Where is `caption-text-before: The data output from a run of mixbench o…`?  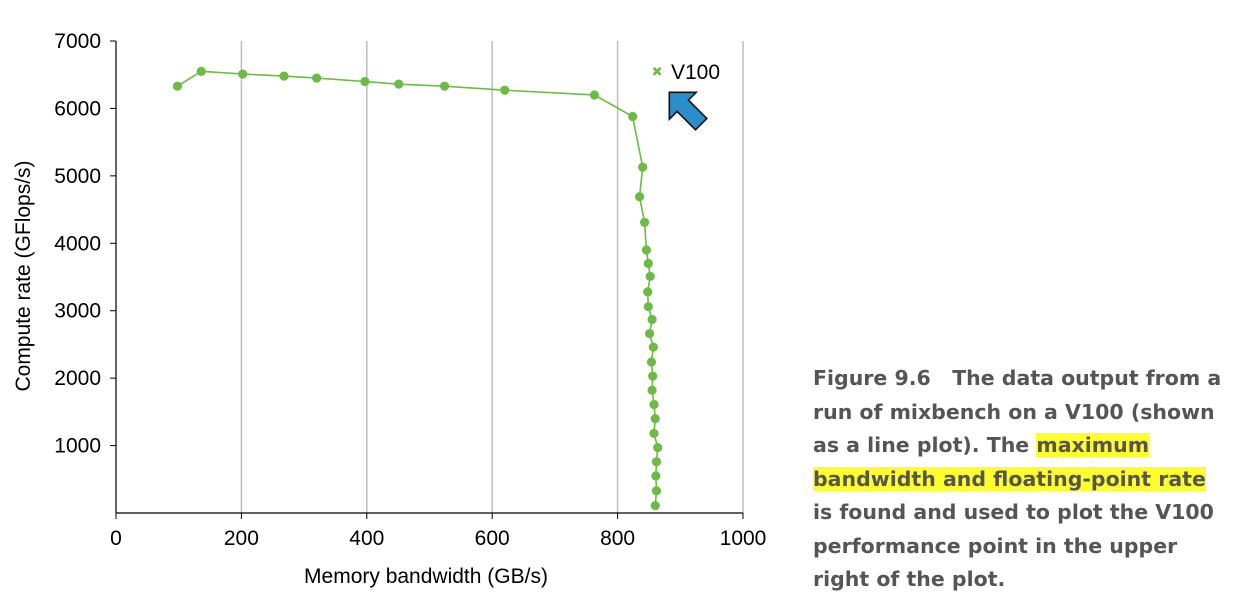 caption-text-before: The data output from a run of mixbench o… is located at coordinates (1017, 411).